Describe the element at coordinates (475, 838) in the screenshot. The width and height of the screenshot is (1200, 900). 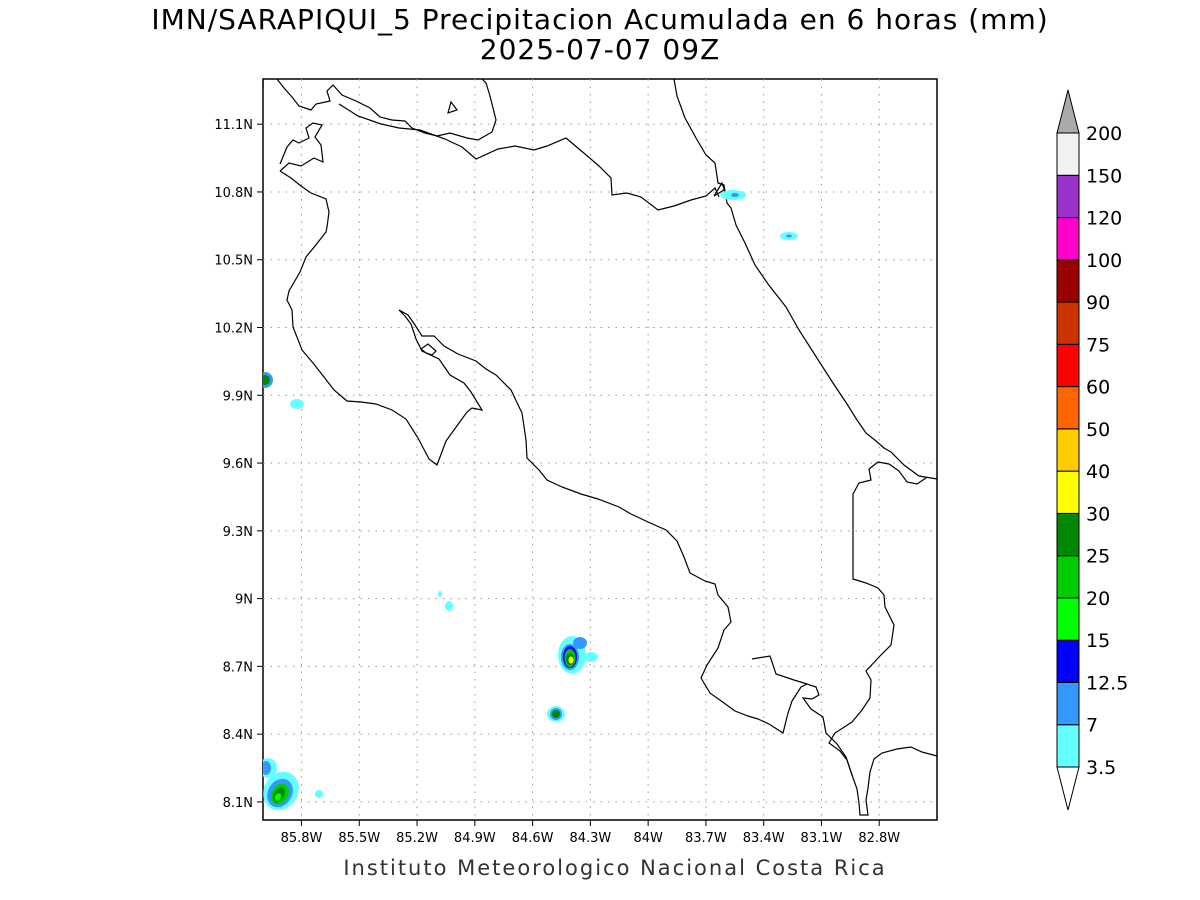
I see `lon-tick-label: 84.9W` at that location.